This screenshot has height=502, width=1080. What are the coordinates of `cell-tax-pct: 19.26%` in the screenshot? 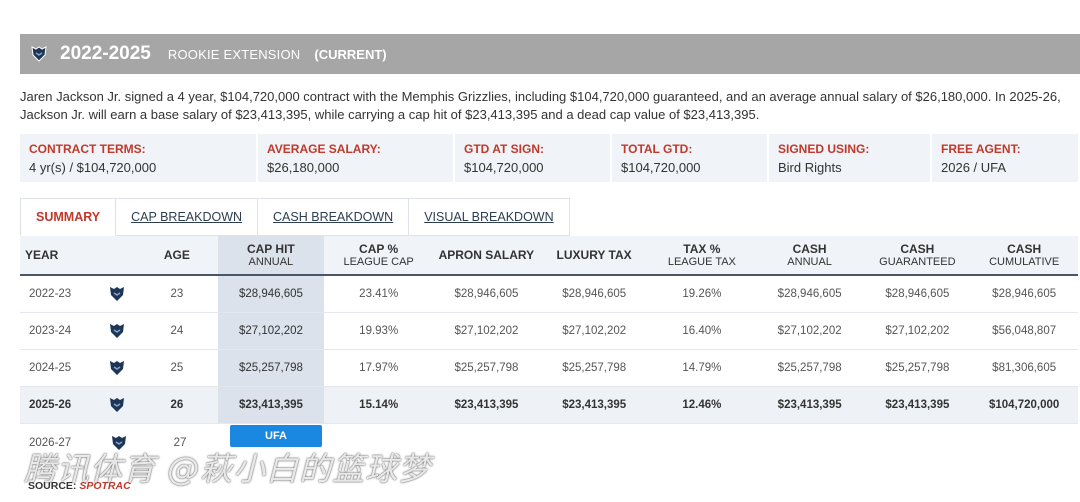 It's located at (702, 294).